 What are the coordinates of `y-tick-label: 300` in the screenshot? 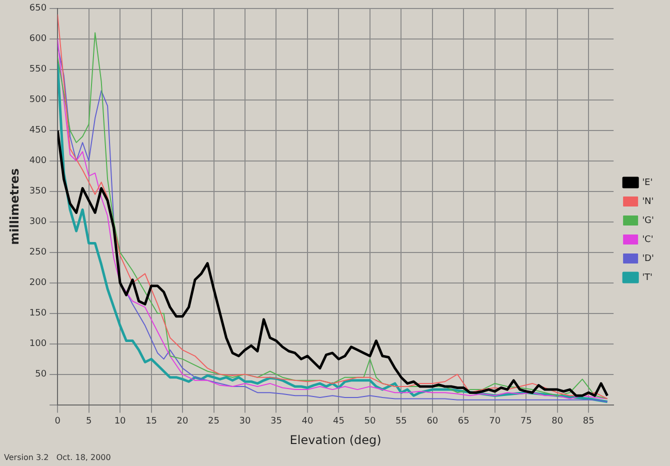 It's located at (38, 222).